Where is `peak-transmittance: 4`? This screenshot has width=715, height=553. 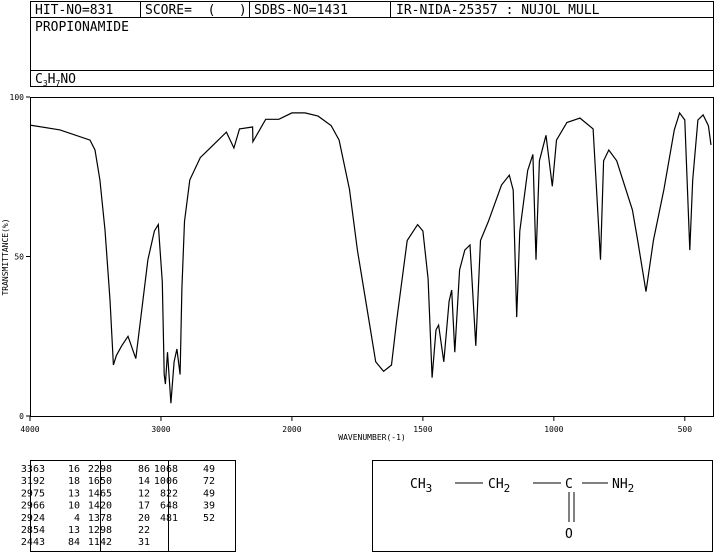
peak-transmittance: 4 is located at coordinates (77, 518).